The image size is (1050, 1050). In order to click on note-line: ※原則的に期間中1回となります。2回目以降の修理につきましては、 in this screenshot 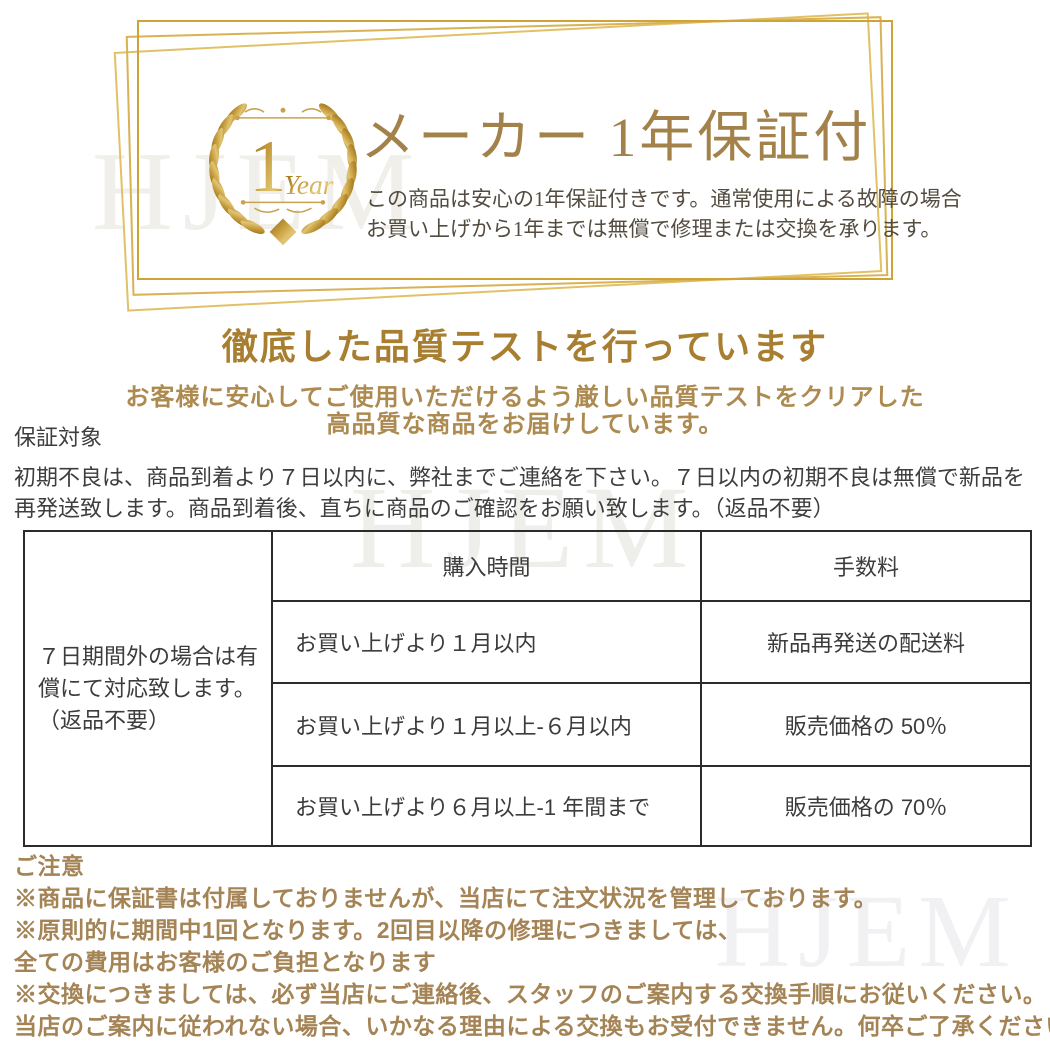, I will do `click(378, 930)`.